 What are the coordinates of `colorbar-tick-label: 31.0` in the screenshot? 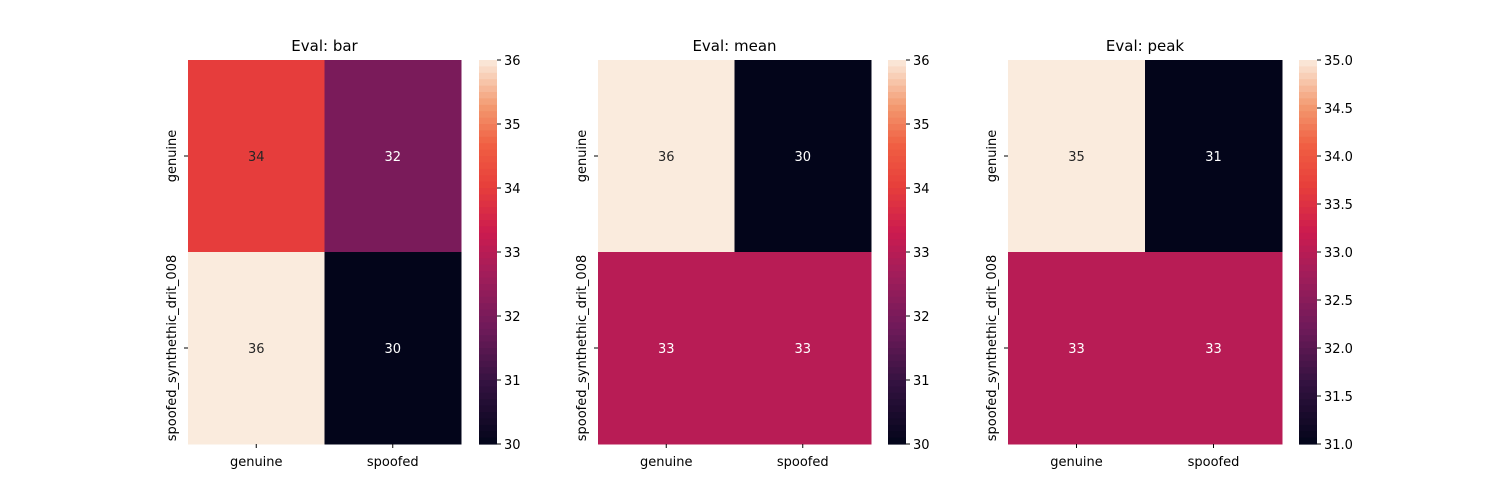 It's located at (1338, 445).